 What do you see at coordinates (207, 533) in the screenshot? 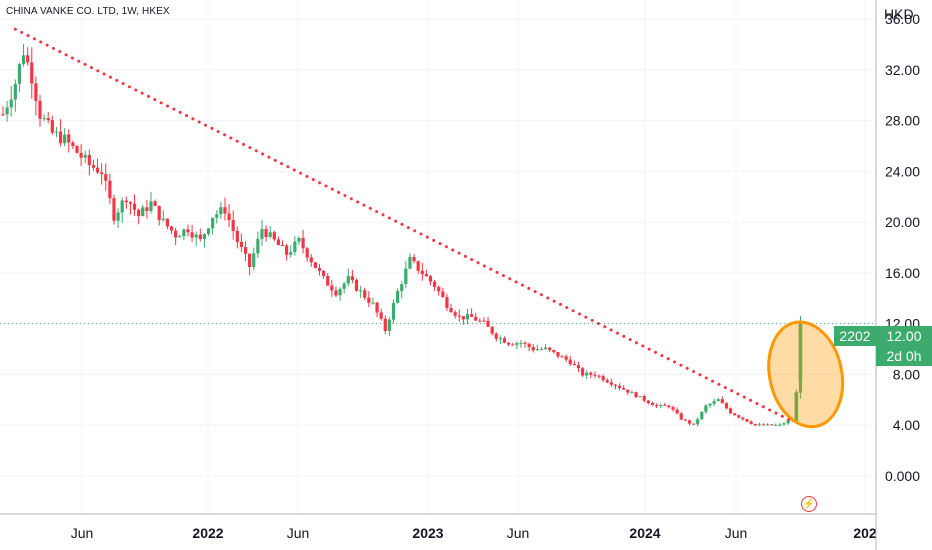
I see `x-tick-label: 2022` at bounding box center [207, 533].